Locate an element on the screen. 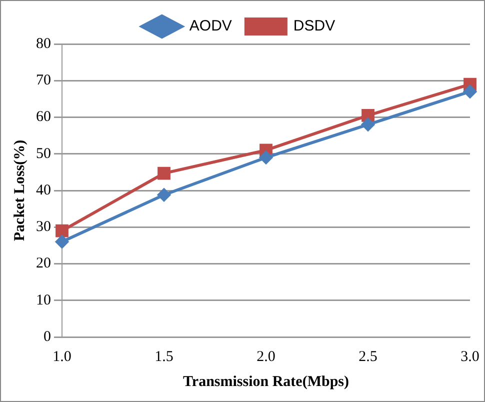 The width and height of the screenshot is (485, 402). y-tick-label: 80 is located at coordinates (43, 44).